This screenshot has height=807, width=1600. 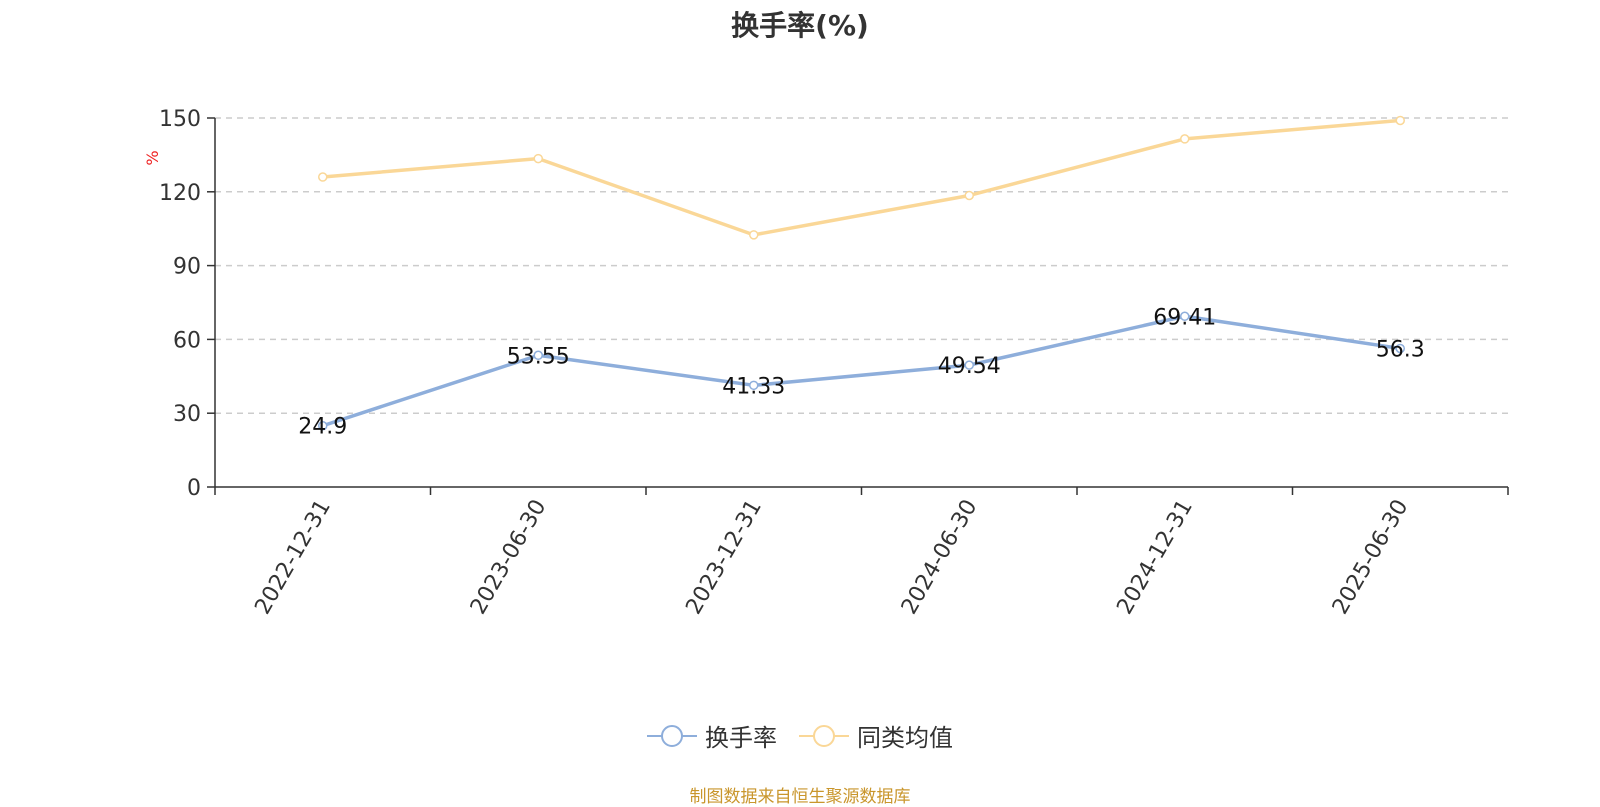 I want to click on data-label: 56.3, so click(x=1400, y=350).